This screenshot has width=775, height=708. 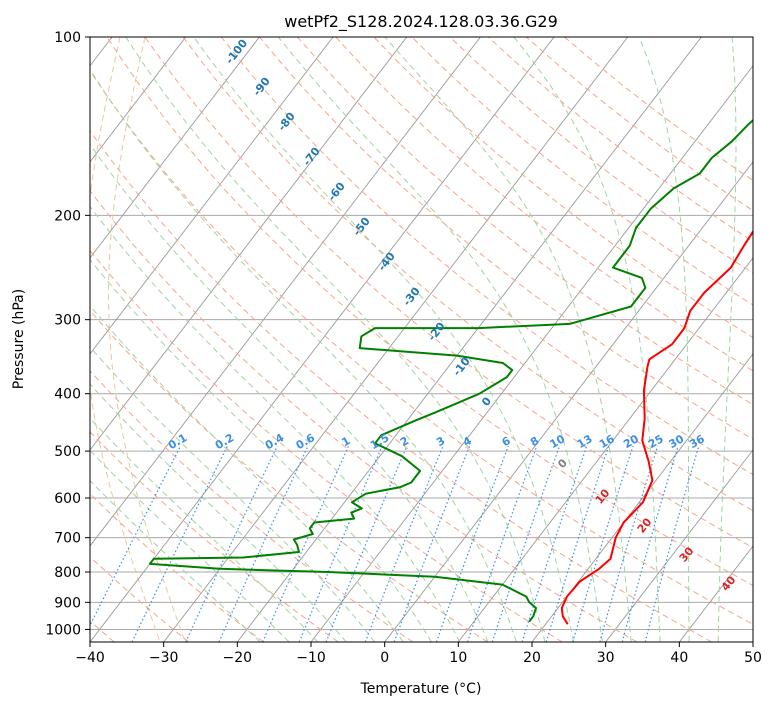 I want to click on y-tick-label: 400, so click(x=67, y=395).